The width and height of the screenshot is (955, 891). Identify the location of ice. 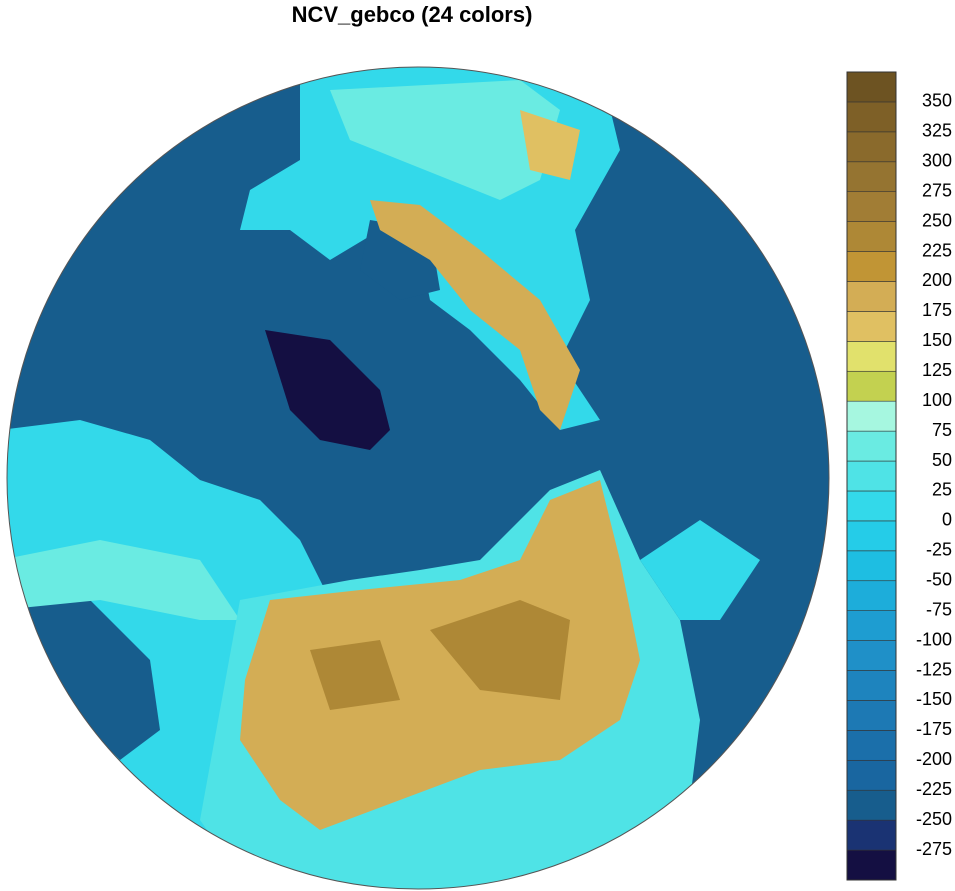
(327, 390).